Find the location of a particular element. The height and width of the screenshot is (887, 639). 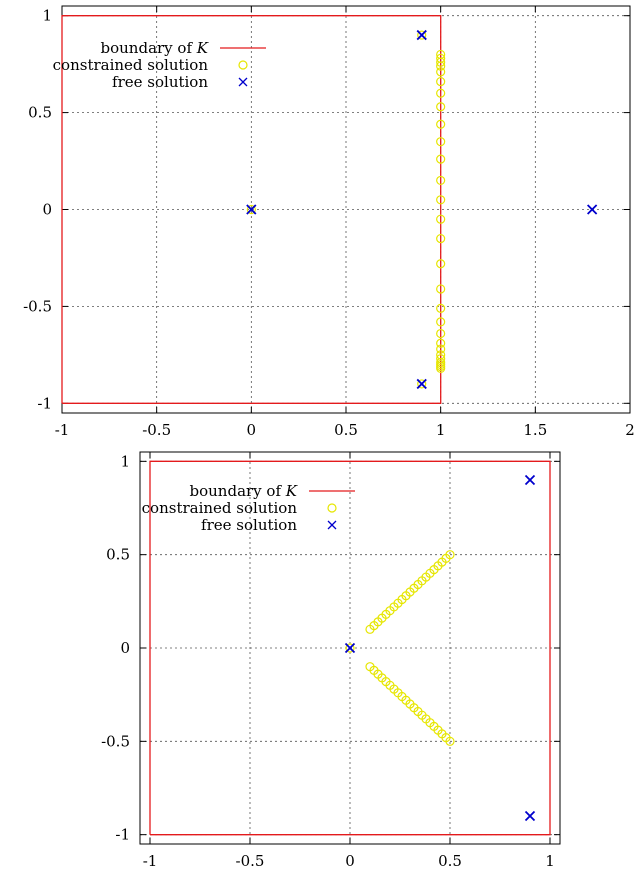

chart-1-legend-constrained-sample is located at coordinates (243, 65).